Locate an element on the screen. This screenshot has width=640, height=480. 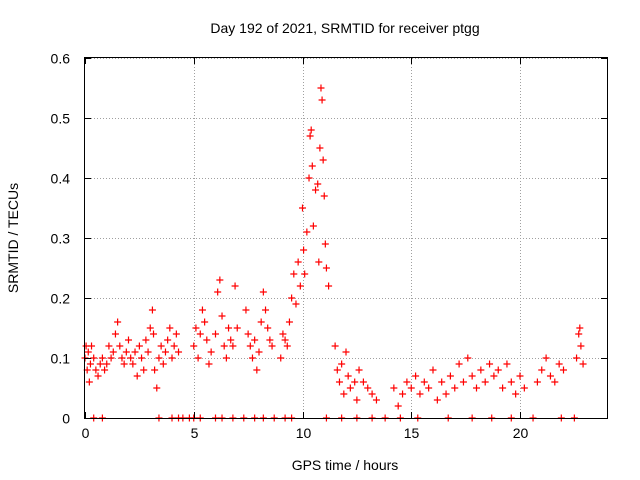
y-tick-label: 0.2 is located at coordinates (61, 299).